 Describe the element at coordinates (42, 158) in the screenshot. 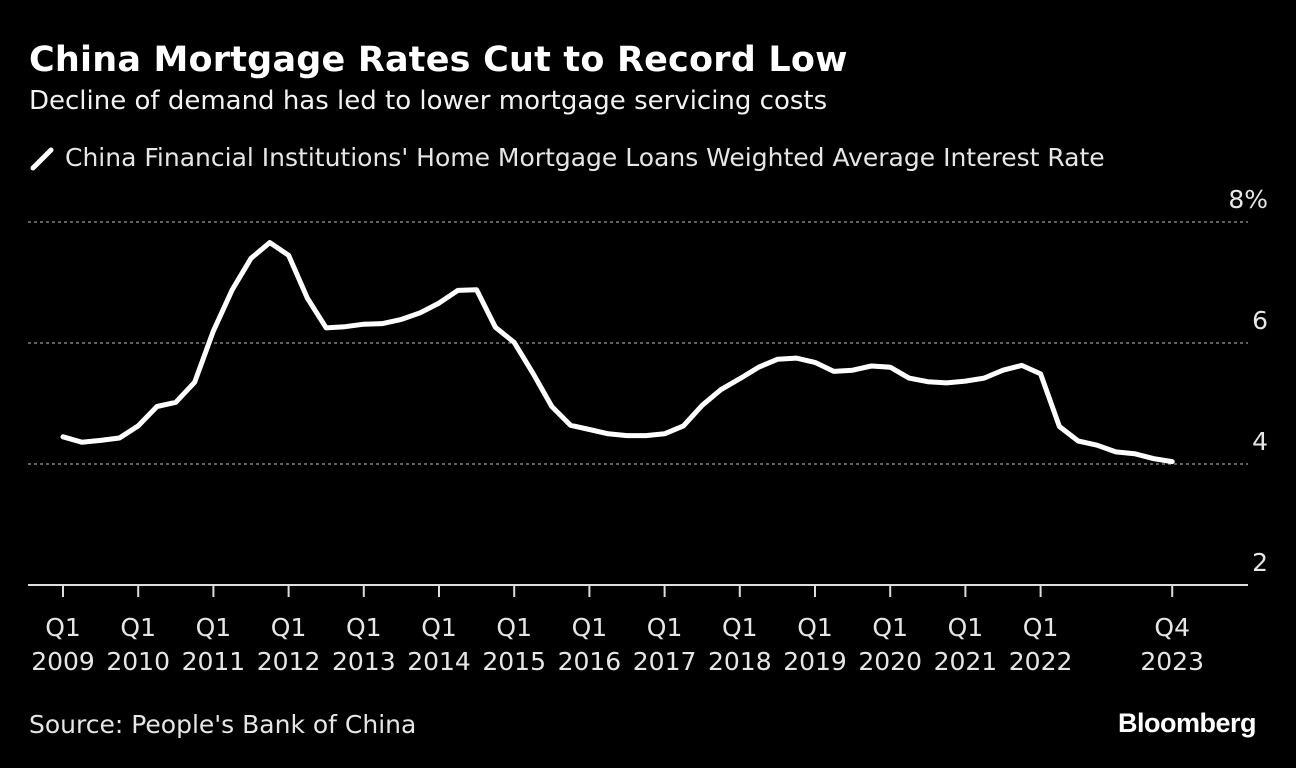

I see `legend-line-icon` at that location.